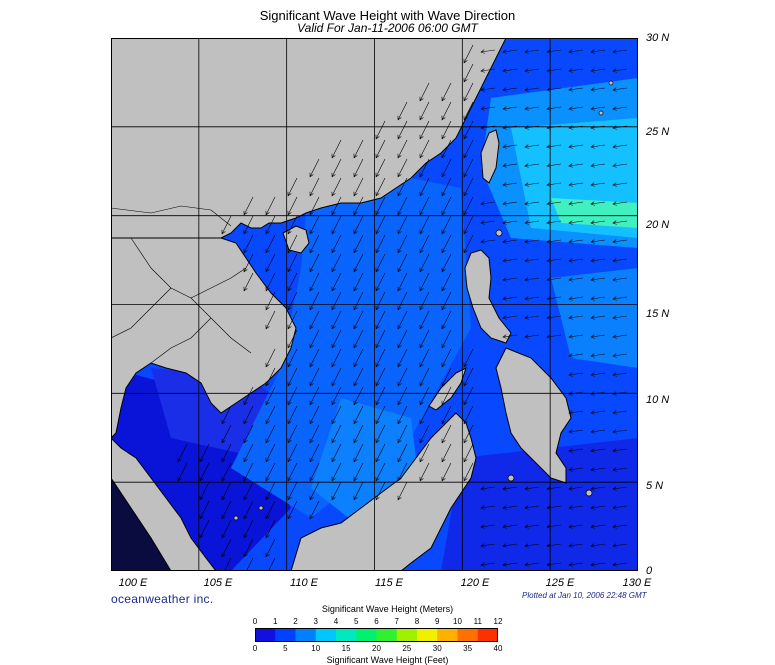 This screenshot has height=665, width=775. What do you see at coordinates (181, 284) in the screenshot?
I see `country-border` at bounding box center [181, 284].